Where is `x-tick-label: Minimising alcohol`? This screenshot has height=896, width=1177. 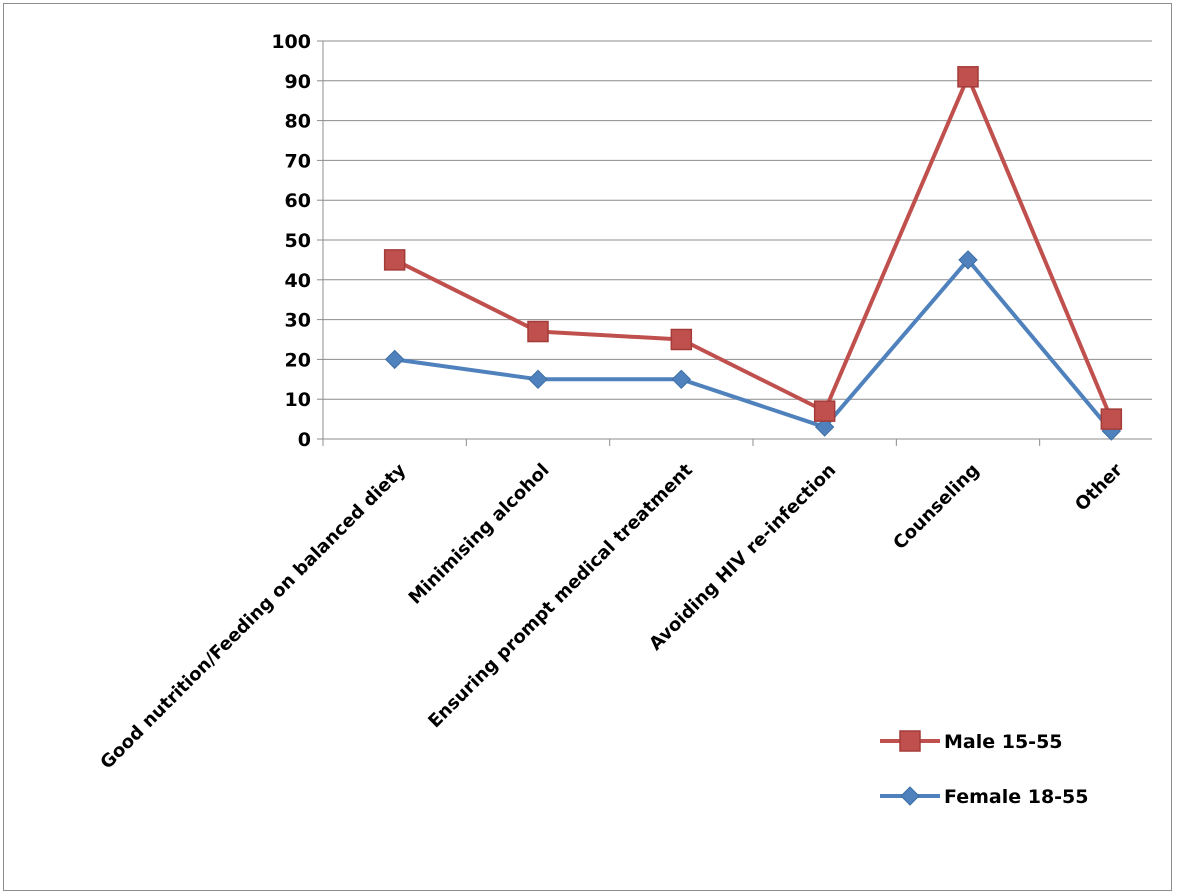
x-tick-label: Minimising alcohol is located at coordinates (479, 534).